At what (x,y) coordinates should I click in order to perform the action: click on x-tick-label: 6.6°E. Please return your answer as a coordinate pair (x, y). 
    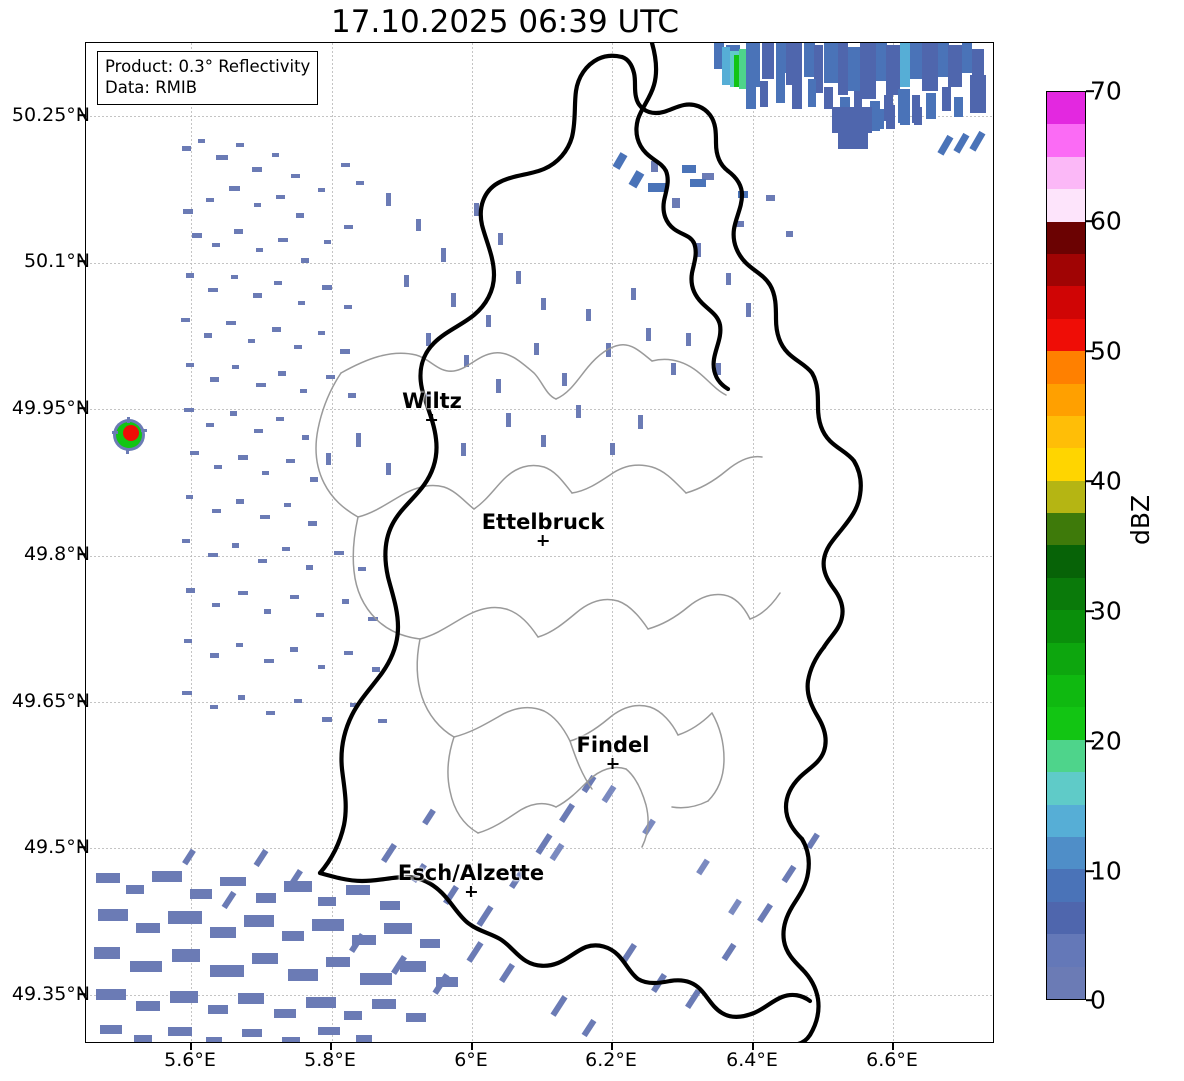
    Looking at the image, I should click on (892, 1060).